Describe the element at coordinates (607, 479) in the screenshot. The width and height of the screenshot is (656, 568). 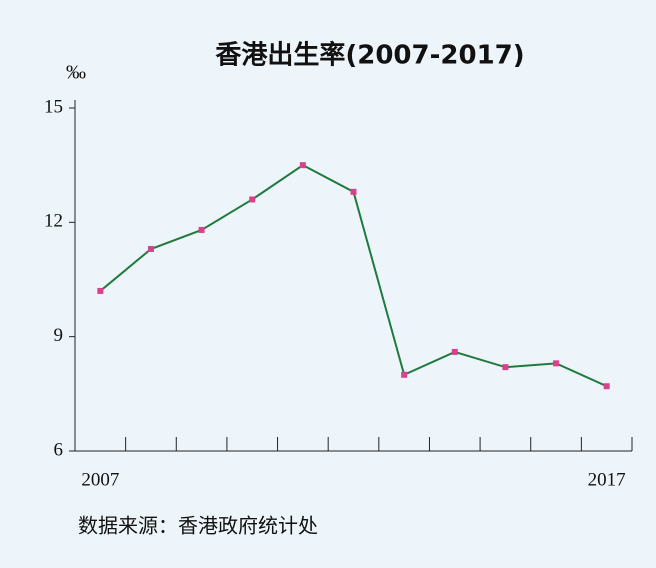
I see `x-tick-label: 2017` at that location.